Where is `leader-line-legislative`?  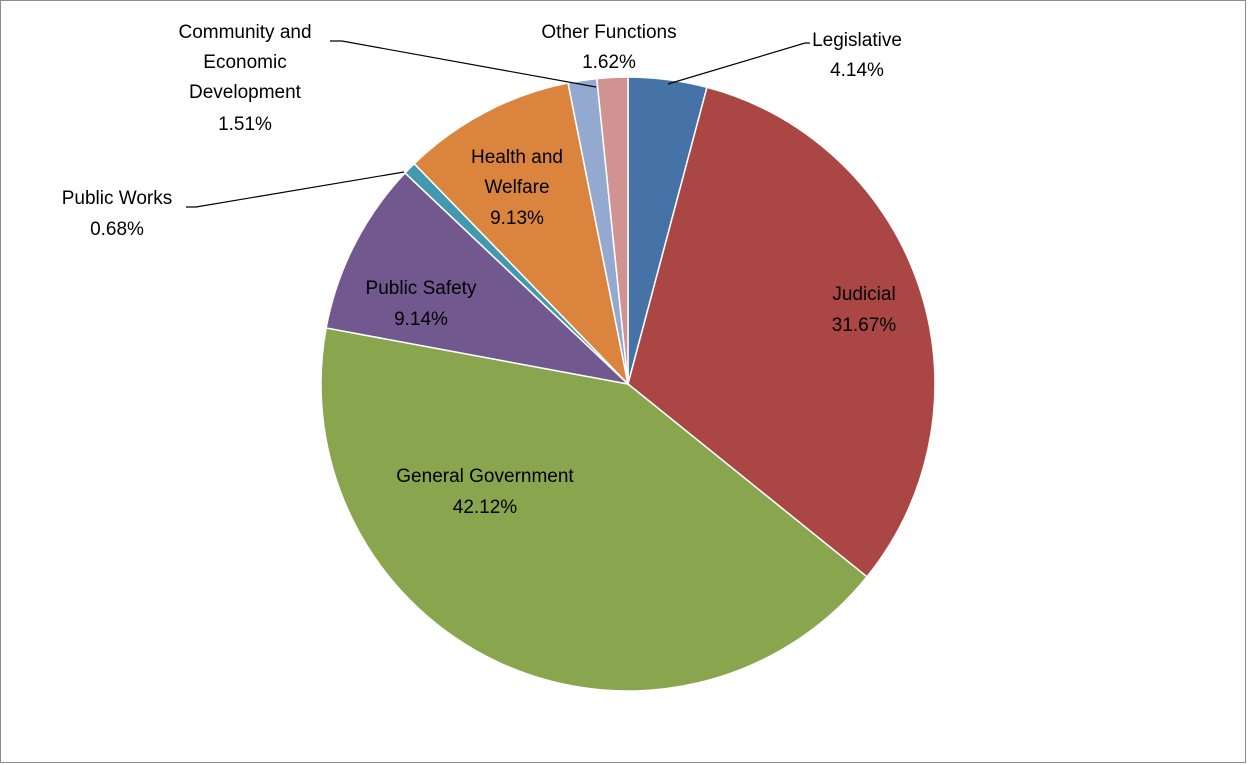 leader-line-legislative is located at coordinates (738, 63).